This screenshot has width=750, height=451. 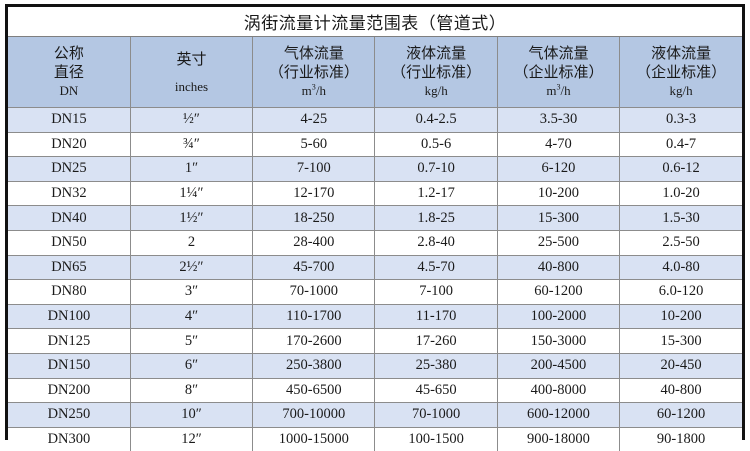 I want to click on cell-liquid-flow-enterprise: 10-200, so click(x=680, y=316).